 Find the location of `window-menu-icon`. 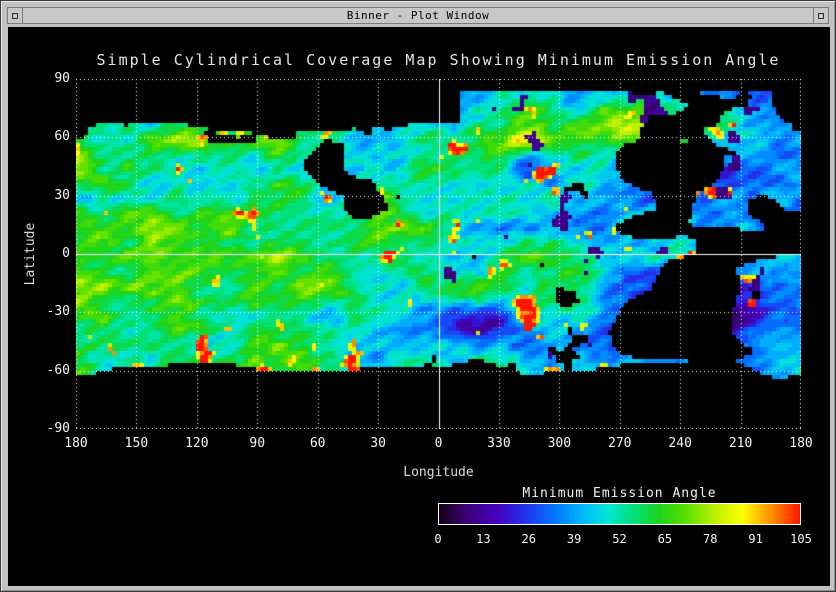

window-menu-icon is located at coordinates (15, 15).